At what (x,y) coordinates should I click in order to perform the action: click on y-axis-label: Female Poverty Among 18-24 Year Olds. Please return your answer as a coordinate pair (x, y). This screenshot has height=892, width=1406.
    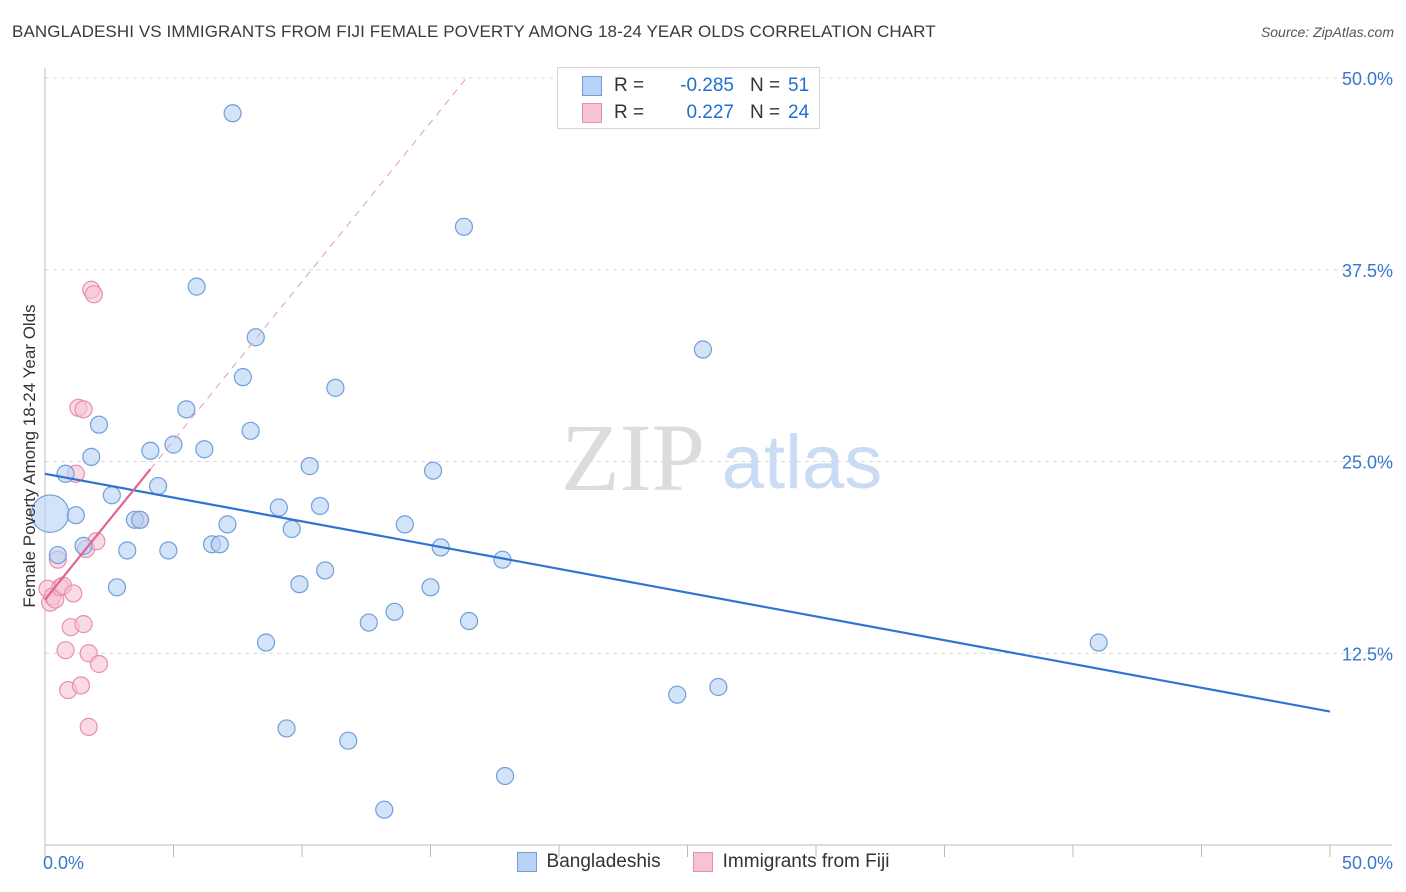
    Looking at the image, I should click on (29, 455).